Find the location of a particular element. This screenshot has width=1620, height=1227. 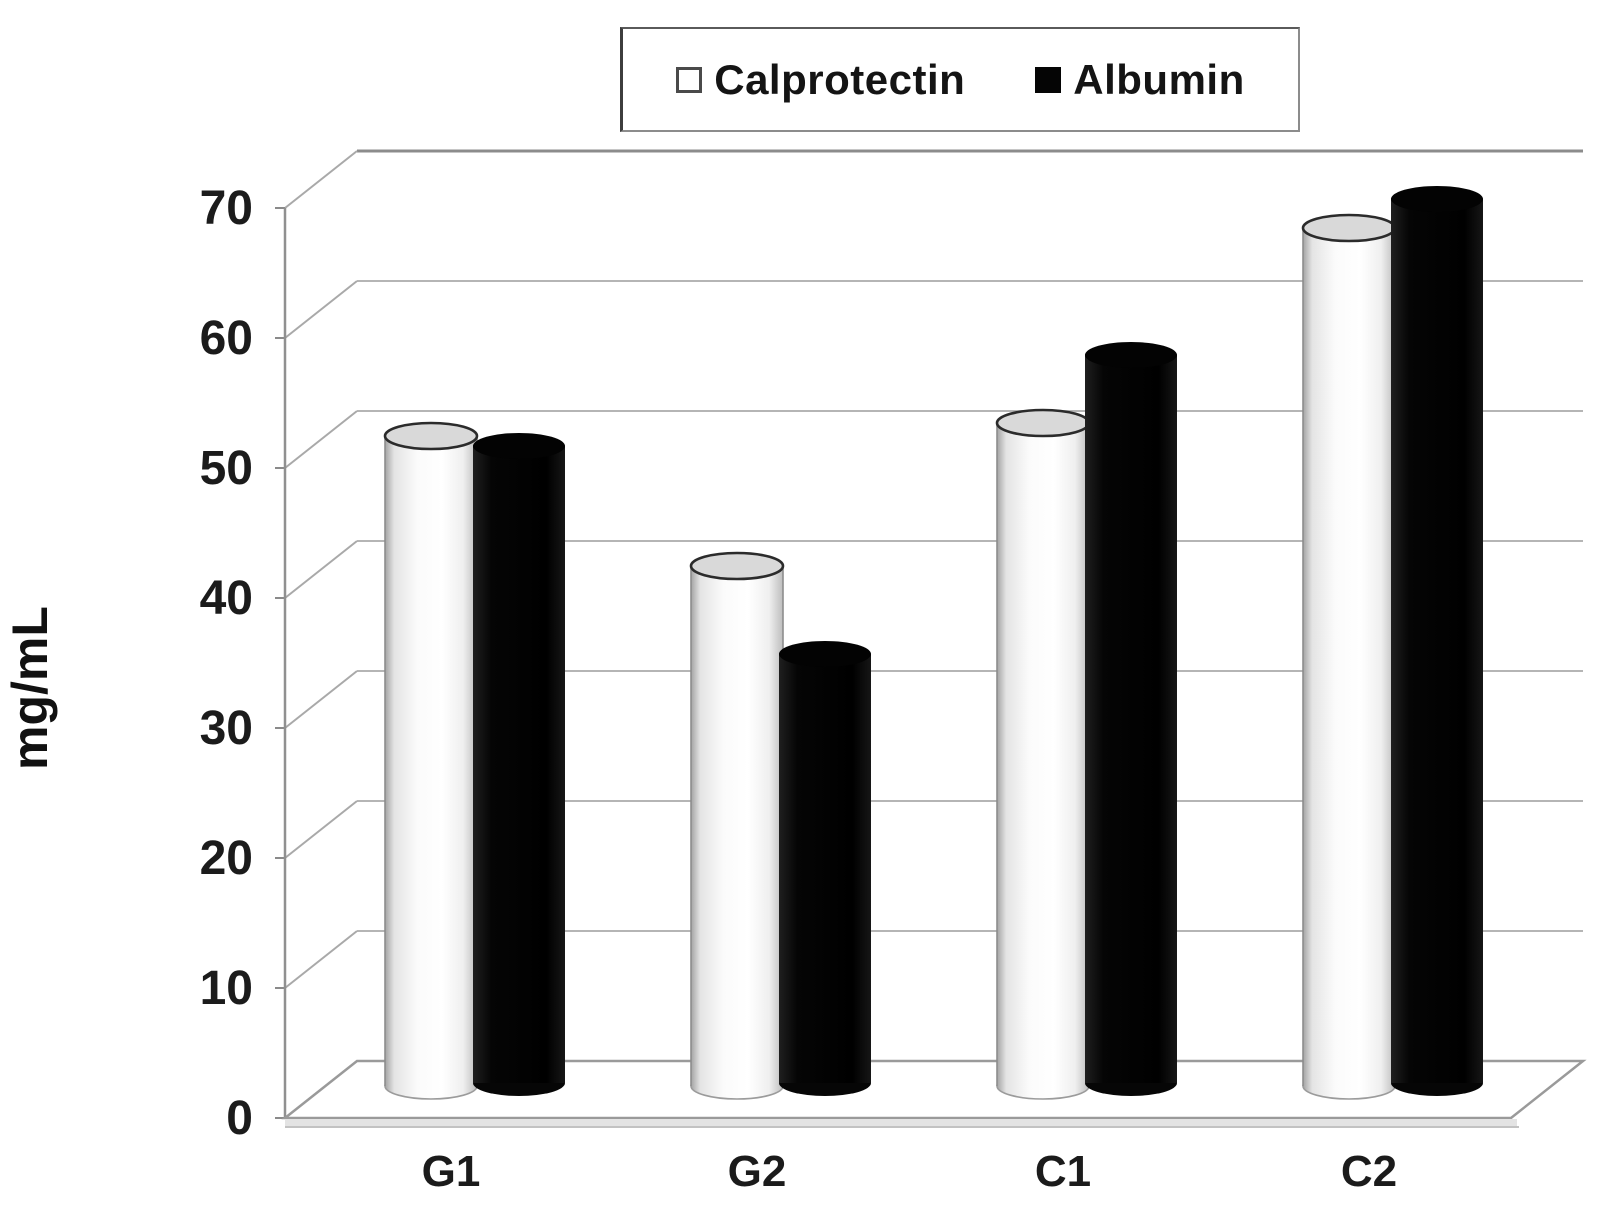

y-tick-label-50: 50 is located at coordinates (226, 468).